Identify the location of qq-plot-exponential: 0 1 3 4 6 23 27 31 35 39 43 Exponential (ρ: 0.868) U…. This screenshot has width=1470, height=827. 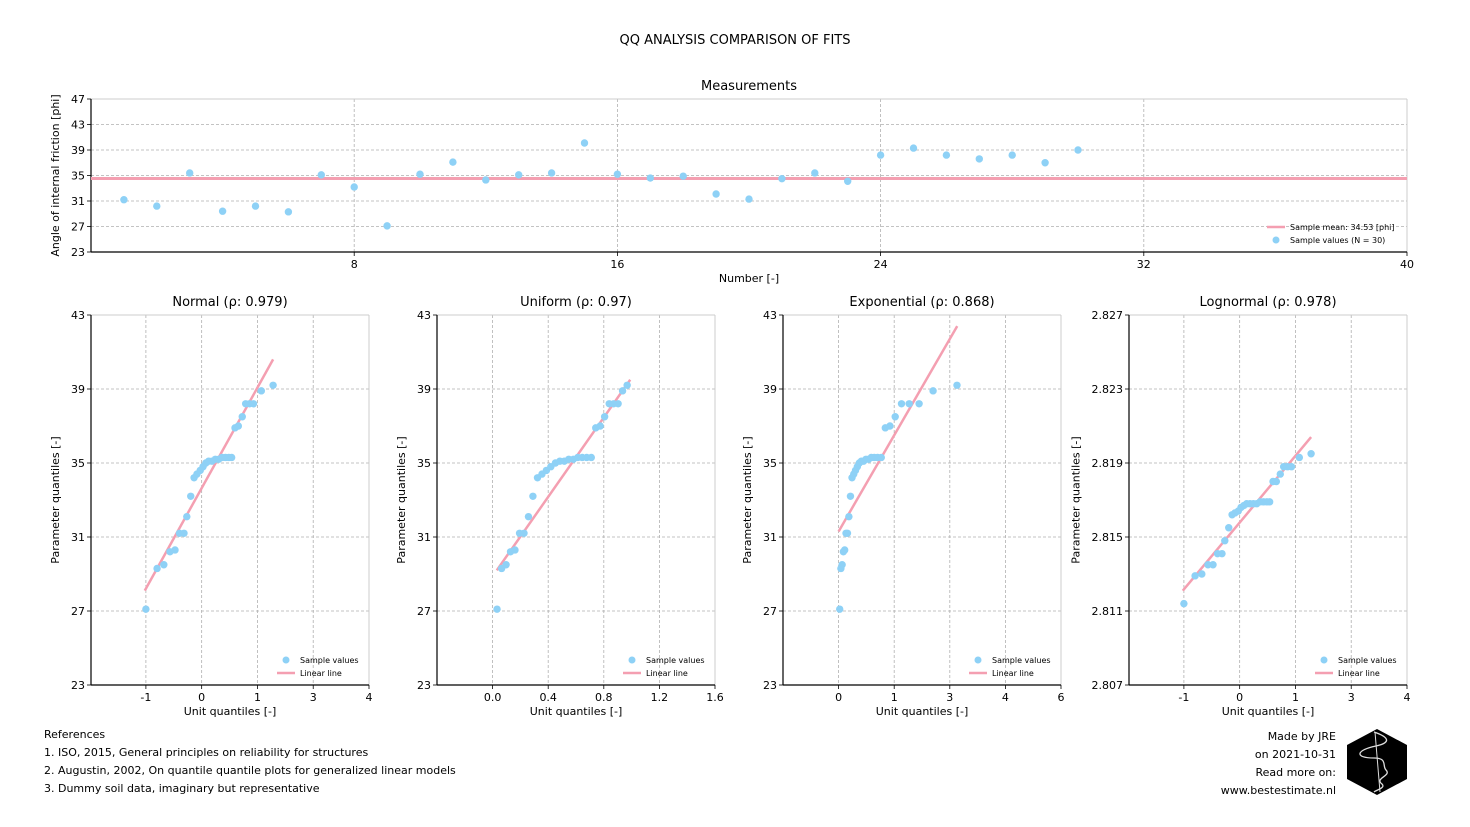
(903, 506).